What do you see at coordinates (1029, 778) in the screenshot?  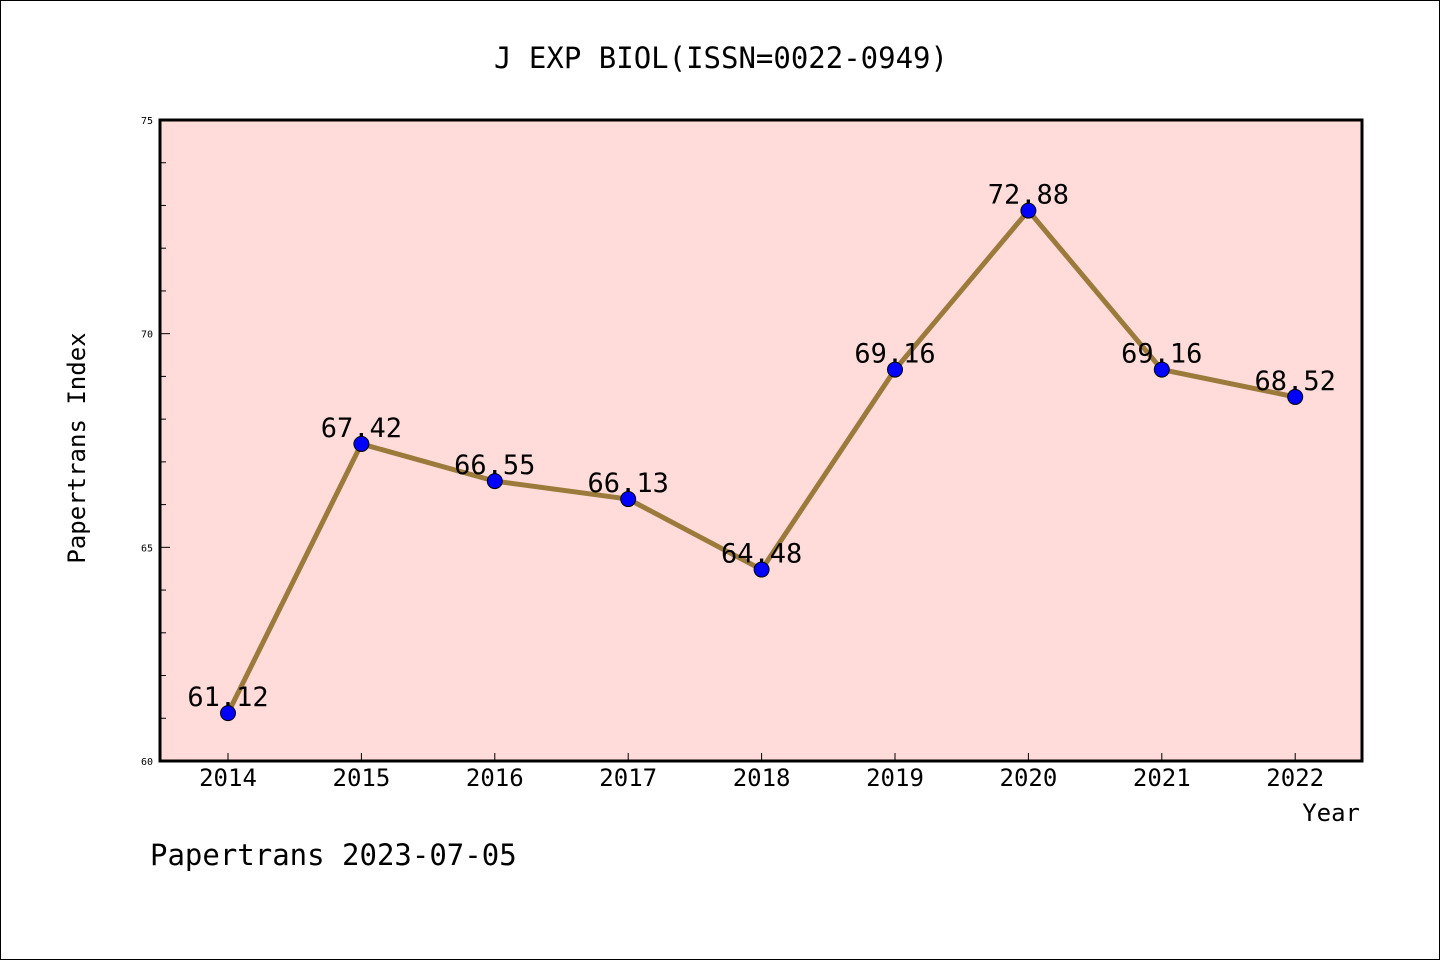 I see `x-tick-label: 2020` at bounding box center [1029, 778].